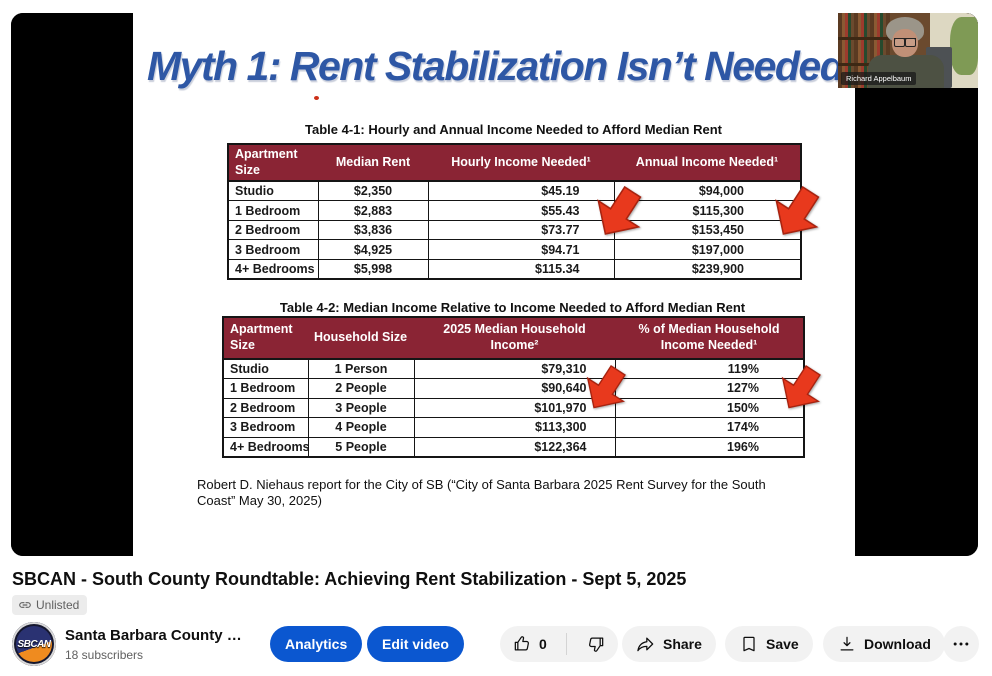 The image size is (992, 676). I want to click on thumbs-down-icon, so click(596, 644).